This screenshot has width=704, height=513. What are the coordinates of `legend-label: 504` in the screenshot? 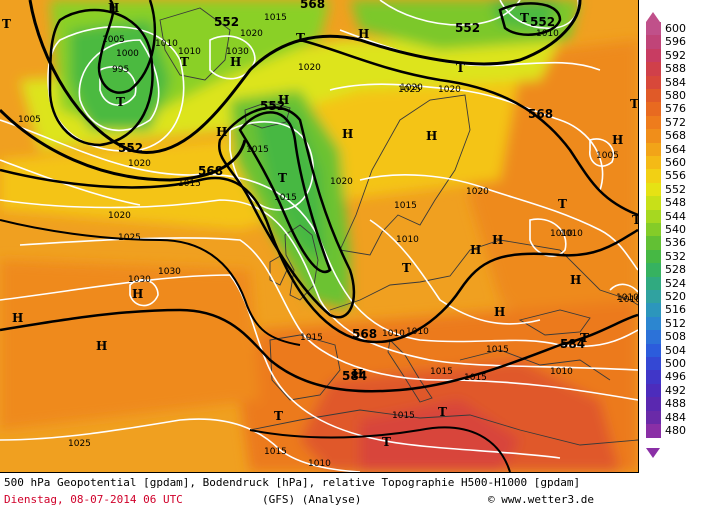 It's located at (675, 350).